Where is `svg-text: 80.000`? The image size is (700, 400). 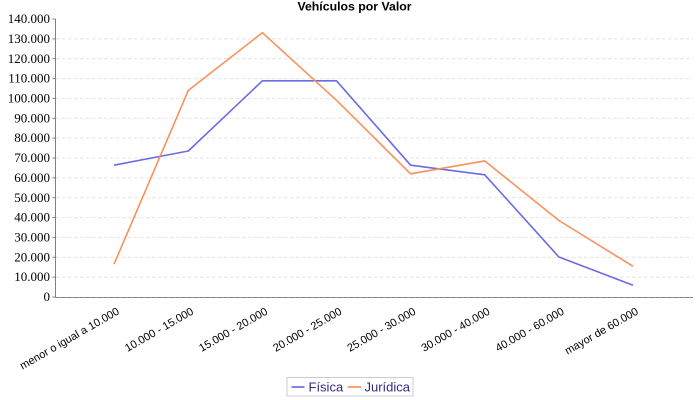
svg-text: 80.000 is located at coordinates (32, 137).